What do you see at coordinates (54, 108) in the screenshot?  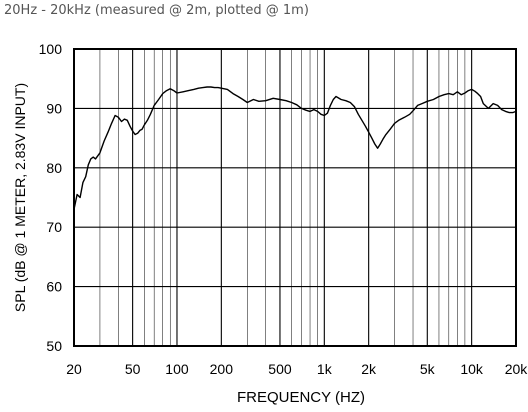 I see `y-tick-label: 90` at bounding box center [54, 108].